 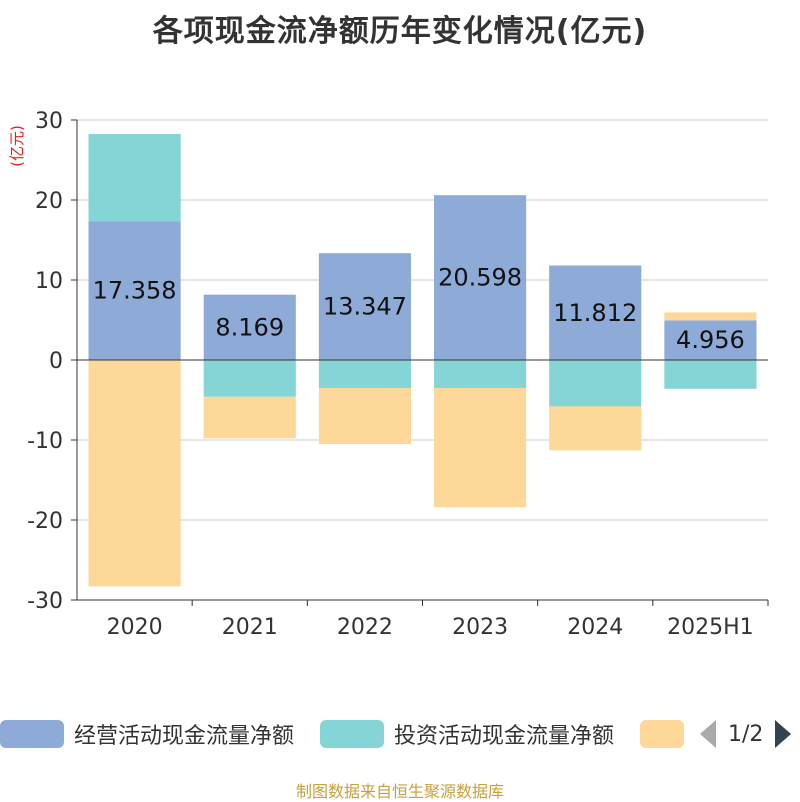 What do you see at coordinates (708, 734) in the screenshot?
I see `legend-prev-icon` at bounding box center [708, 734].